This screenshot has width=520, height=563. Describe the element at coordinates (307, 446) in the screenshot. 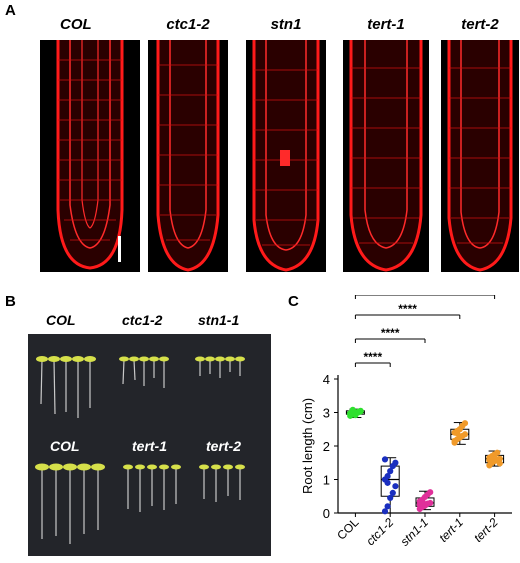

I see `y-axis-label: Root length (cm)` at that location.